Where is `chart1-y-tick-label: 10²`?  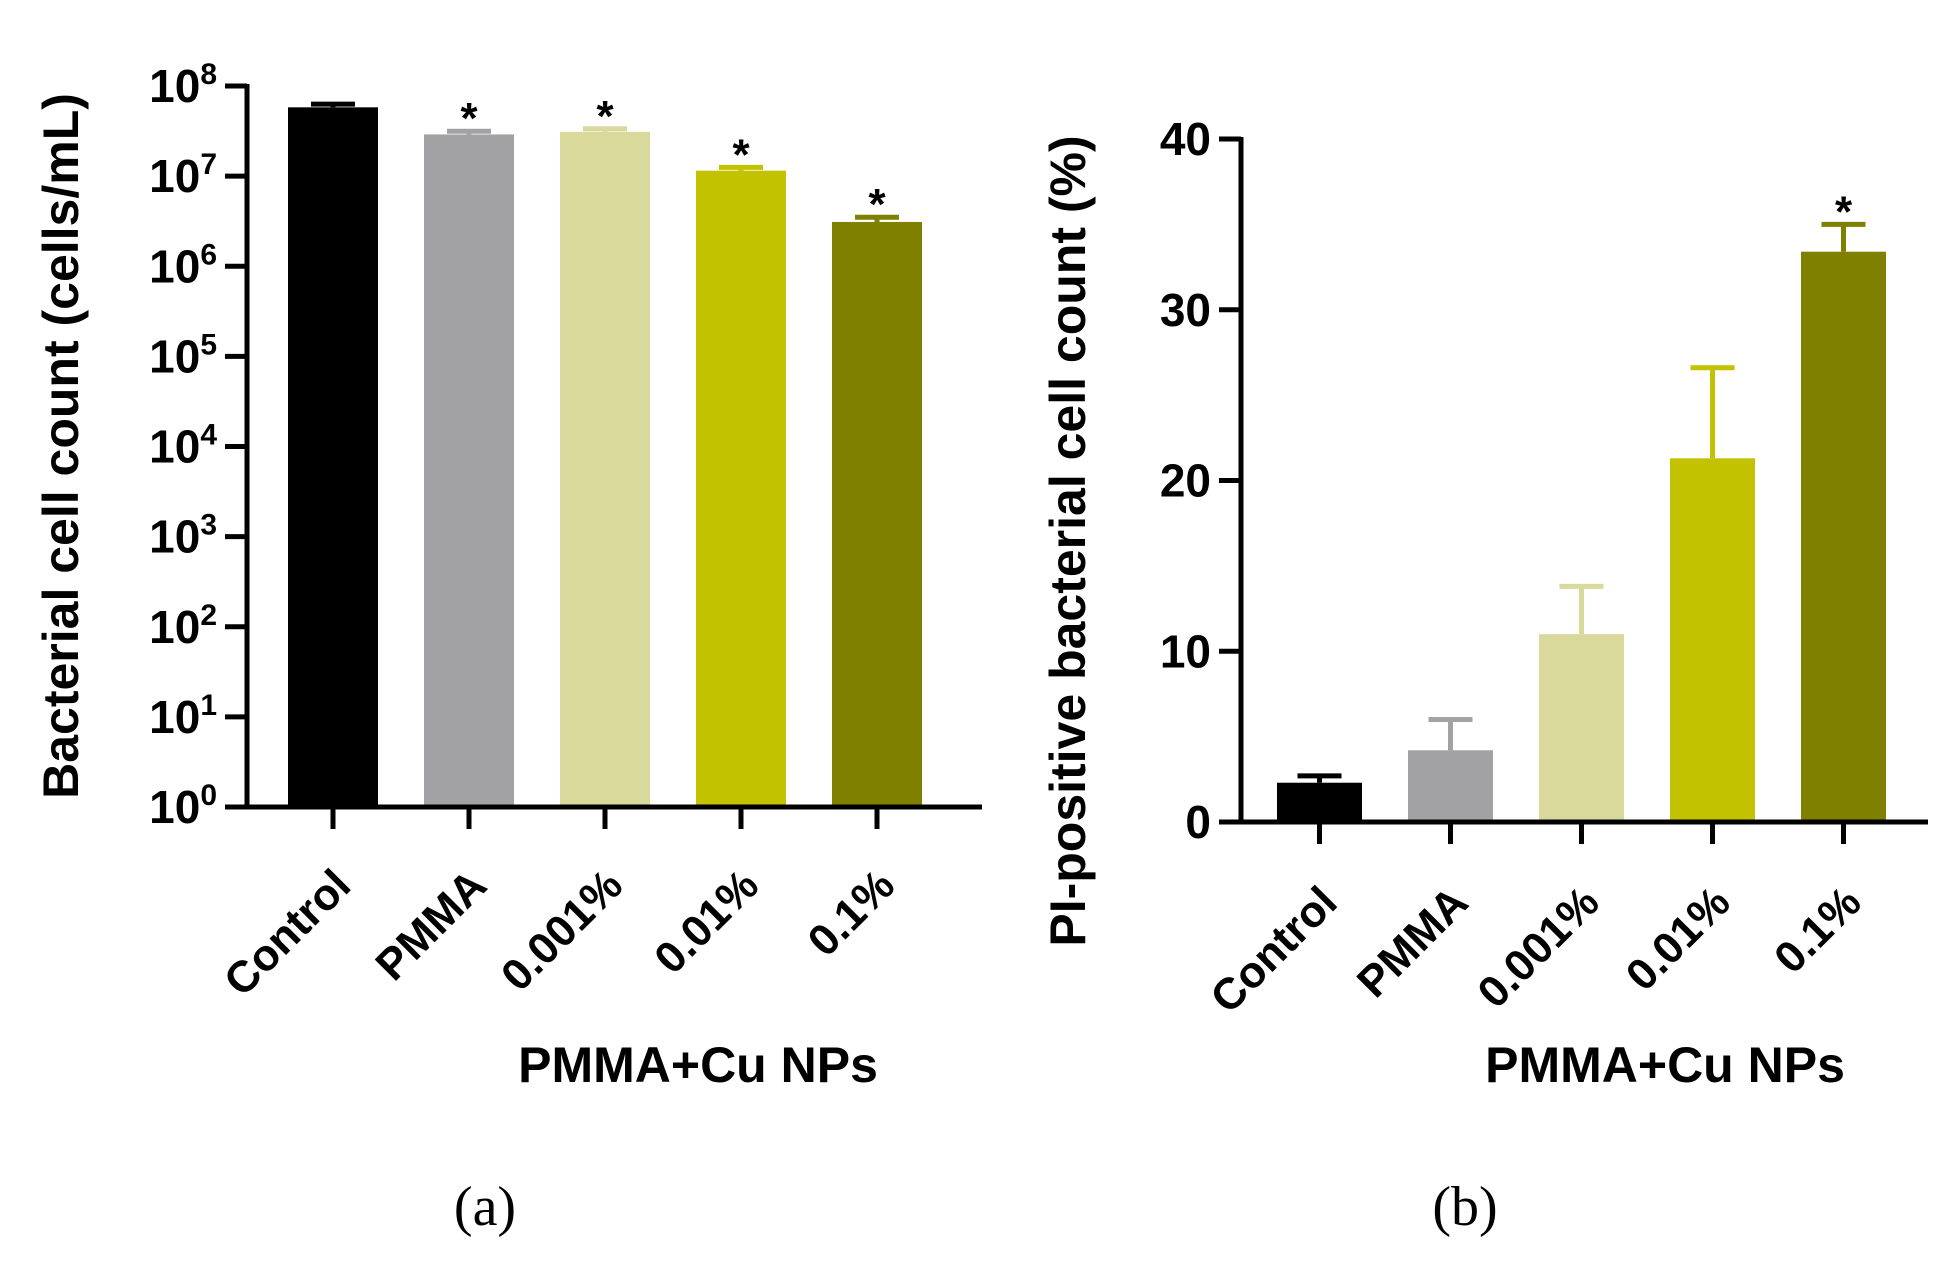
chart1-y-tick-label: 10² is located at coordinates (183, 626).